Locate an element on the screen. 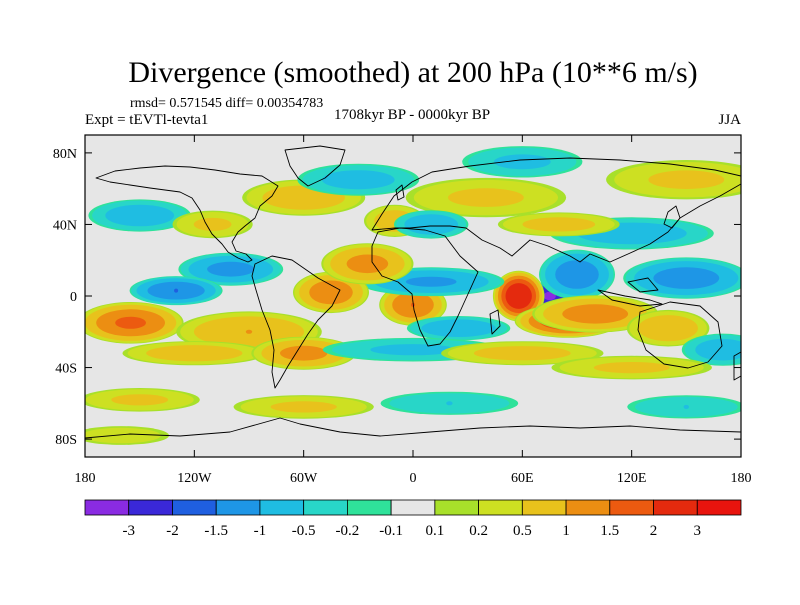  colorbar-label: -0.5 is located at coordinates (304, 531).